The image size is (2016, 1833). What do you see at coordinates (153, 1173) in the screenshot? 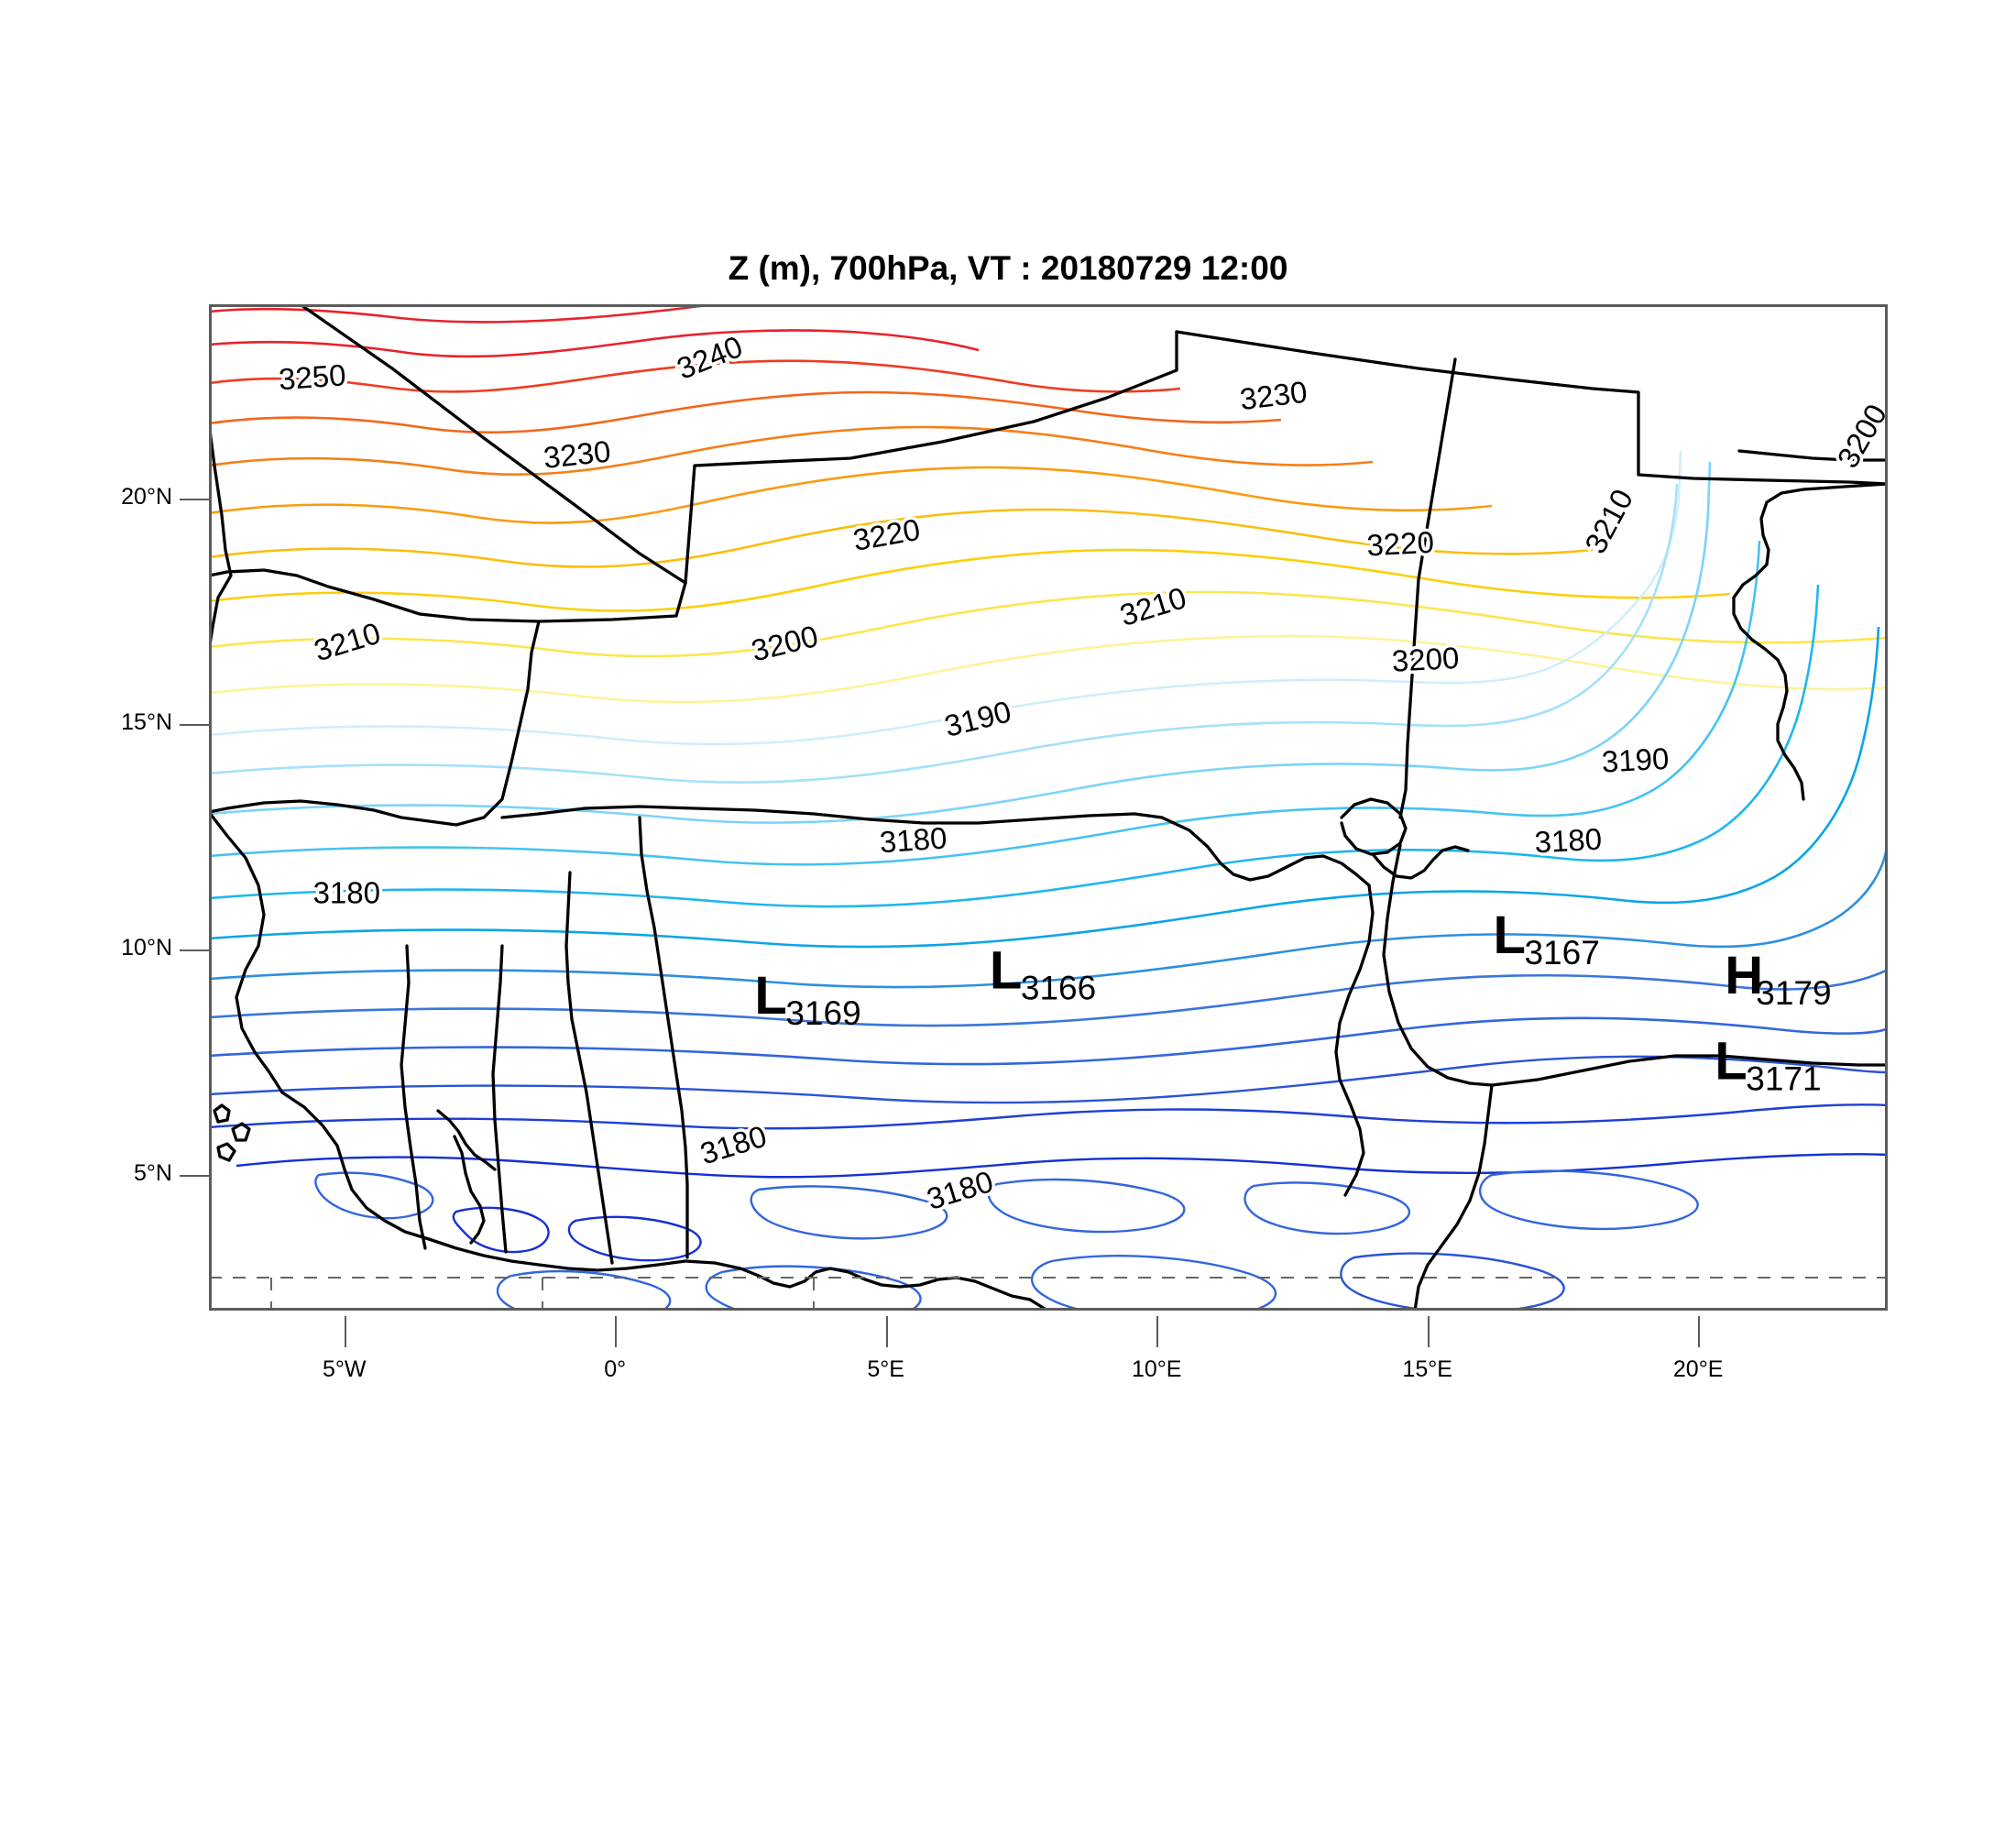
I see `y-tick-label: 5°N` at bounding box center [153, 1173].